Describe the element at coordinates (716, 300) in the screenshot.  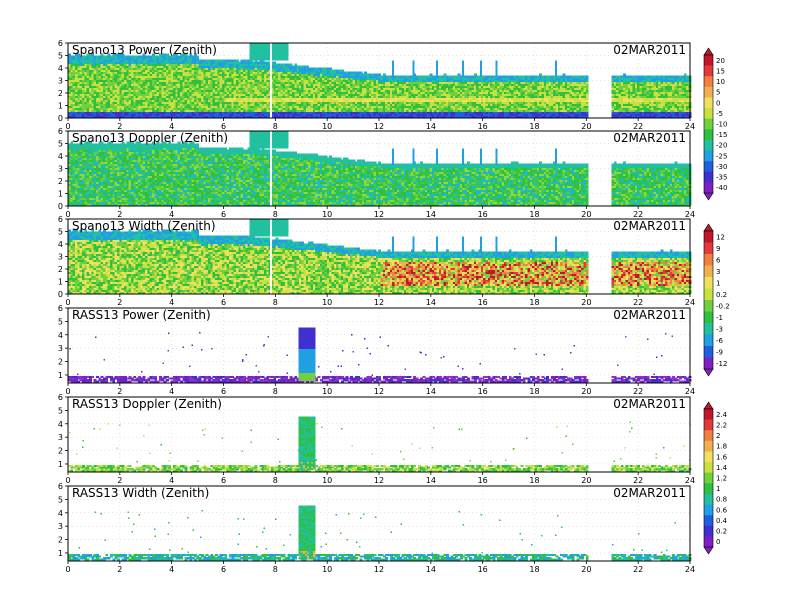
I see `colorbar: 12 9 6 3 1 0.2 -0.2 -1 -3 -6 -9 -12` at that location.